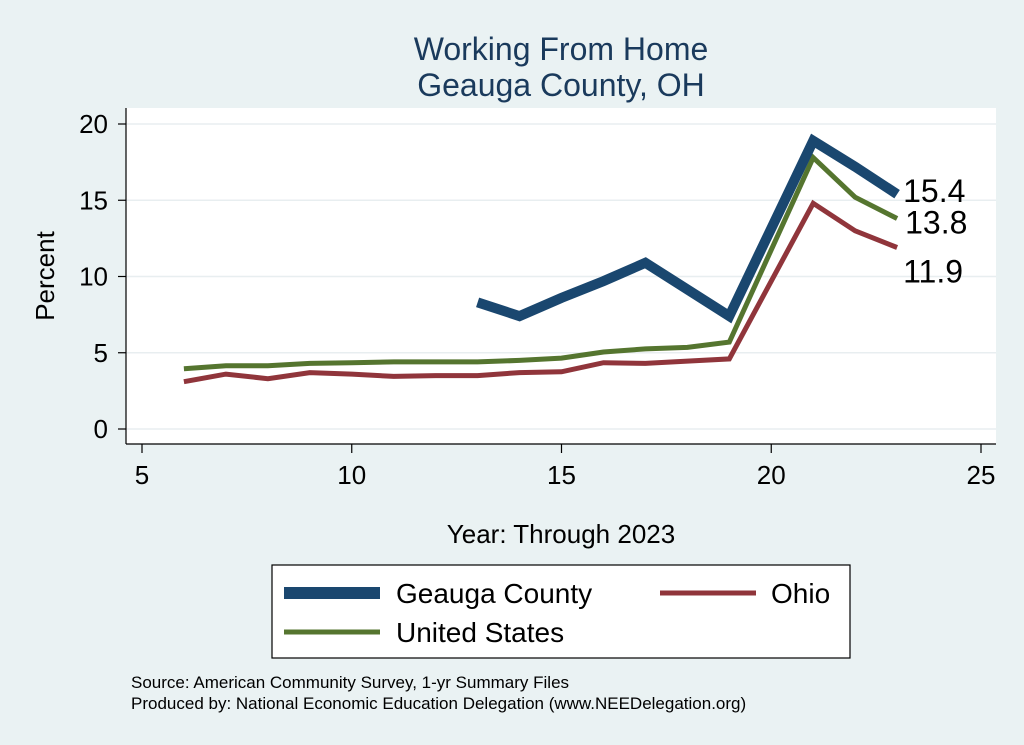  Describe the element at coordinates (936, 223) in the screenshot. I see `end-label-united-states: 13.8` at that location.